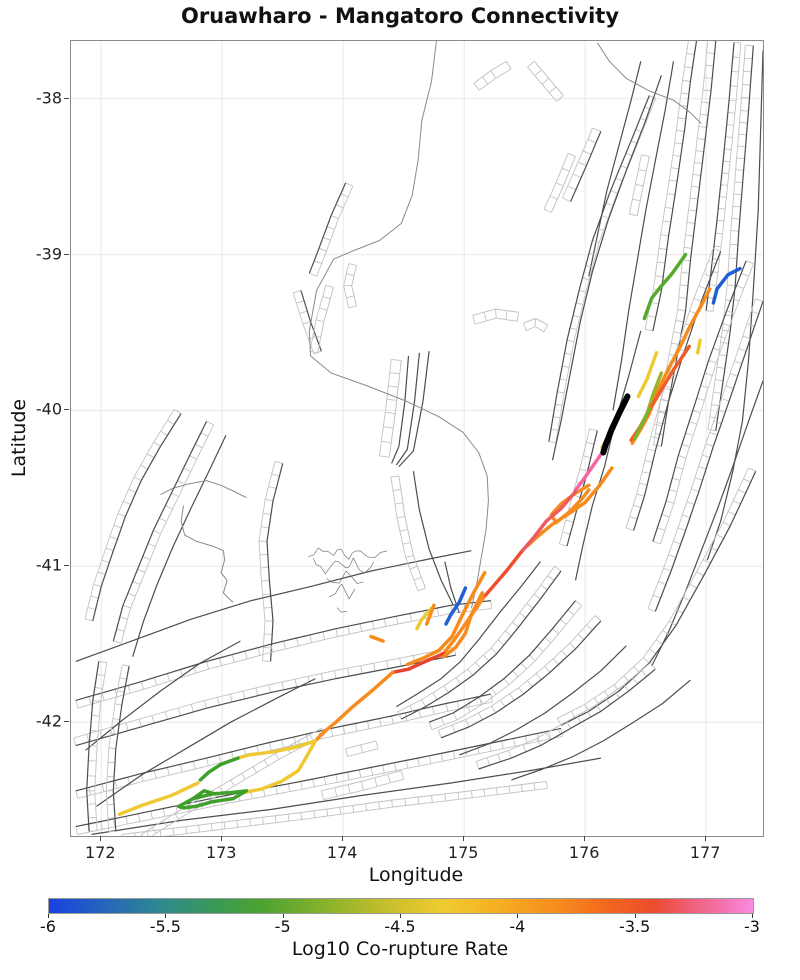 Image resolution: width=800 pixels, height=980 pixels. What do you see at coordinates (456, 606) in the screenshot?
I see `rupture-blue-wellington` at bounding box center [456, 606].